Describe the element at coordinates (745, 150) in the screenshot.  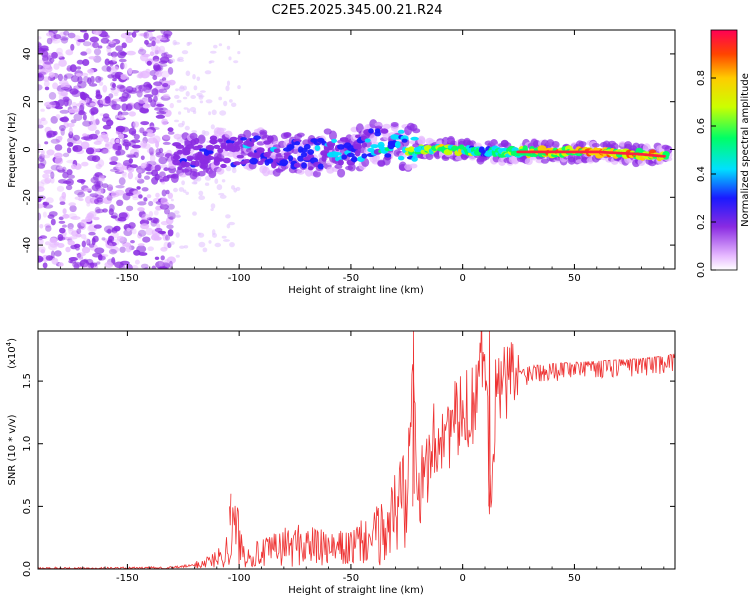
I see `colorbar-label: Normalized spectral amplitude` at that location.